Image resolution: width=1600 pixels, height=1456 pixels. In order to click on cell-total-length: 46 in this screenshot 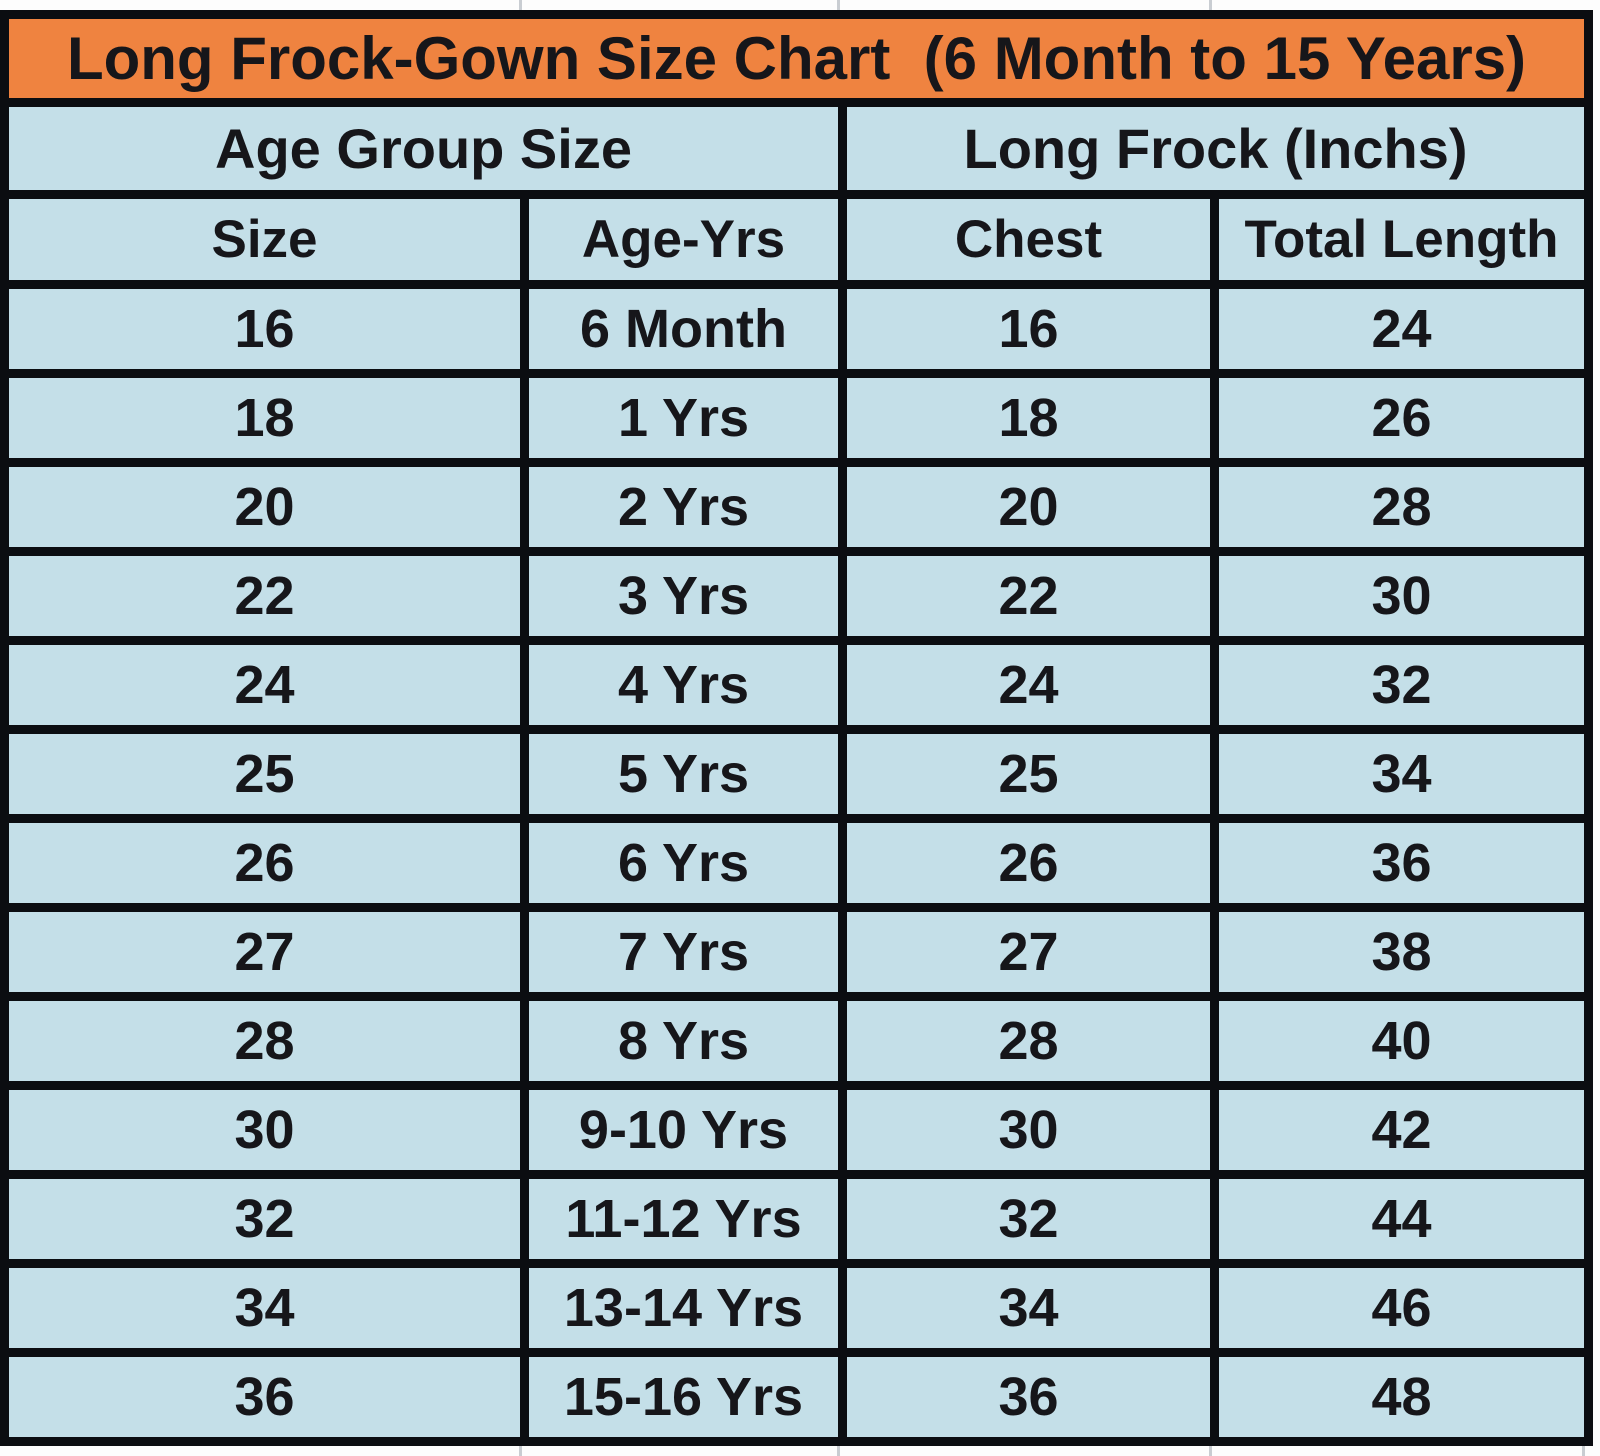, I will do `click(1401, 1308)`.